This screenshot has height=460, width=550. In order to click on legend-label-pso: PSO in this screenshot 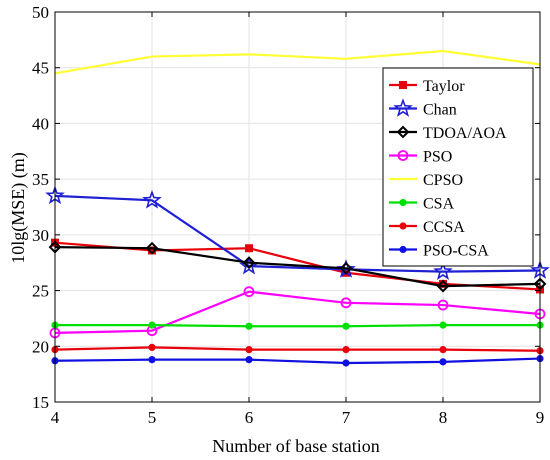, I will do `click(437, 157)`.